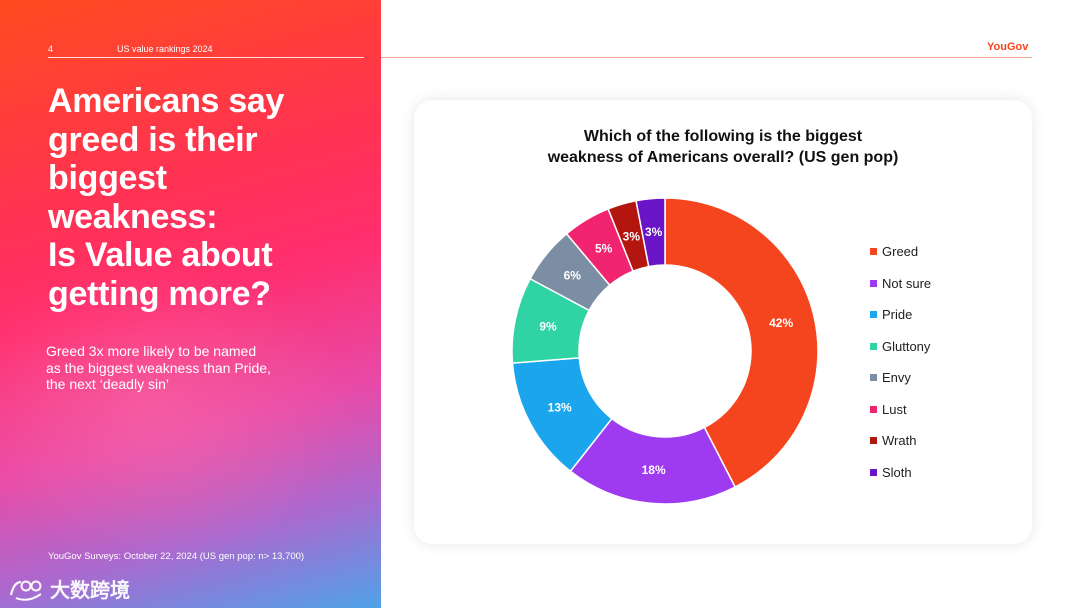  Describe the element at coordinates (573, 276) in the screenshot. I see `data-label-envy: 6%` at that location.